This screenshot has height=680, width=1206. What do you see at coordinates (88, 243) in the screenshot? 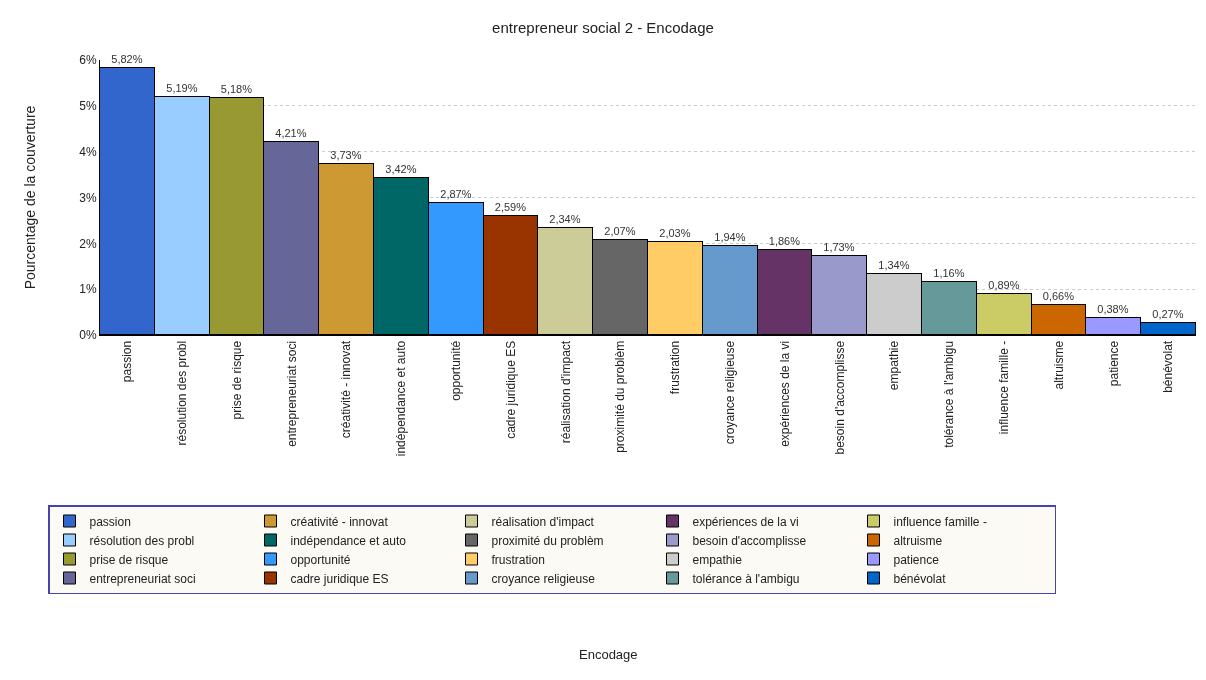
I see `y-tick-label: 2%` at bounding box center [88, 243].